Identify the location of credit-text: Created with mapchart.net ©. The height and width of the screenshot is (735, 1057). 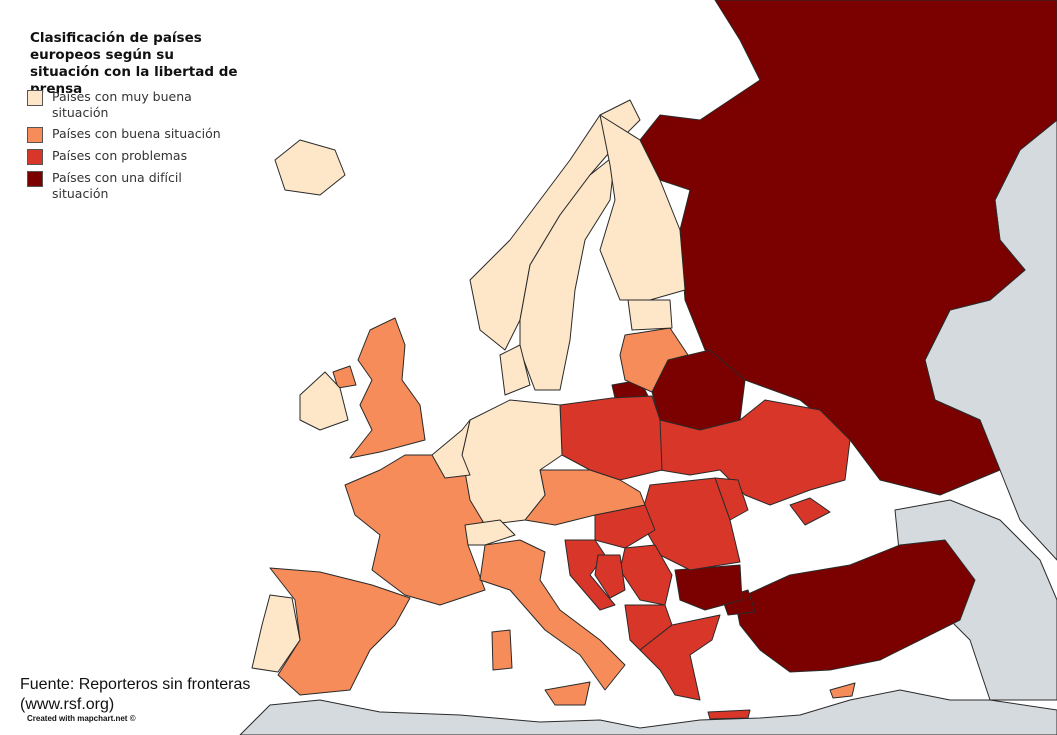
(81, 718).